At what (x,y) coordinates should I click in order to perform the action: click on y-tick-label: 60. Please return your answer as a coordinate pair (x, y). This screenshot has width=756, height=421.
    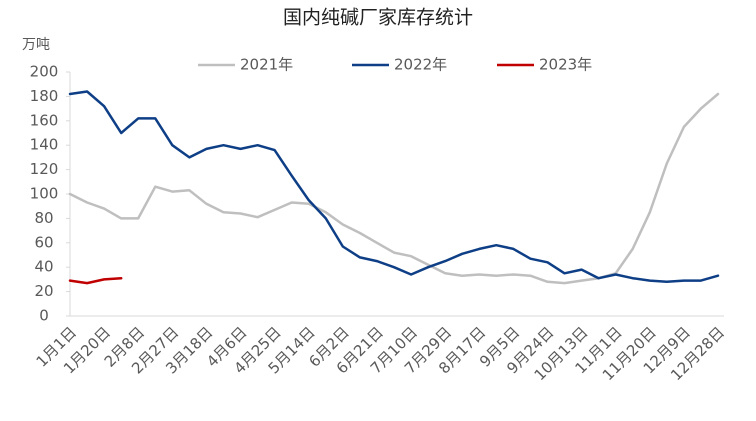
    Looking at the image, I should click on (43, 242).